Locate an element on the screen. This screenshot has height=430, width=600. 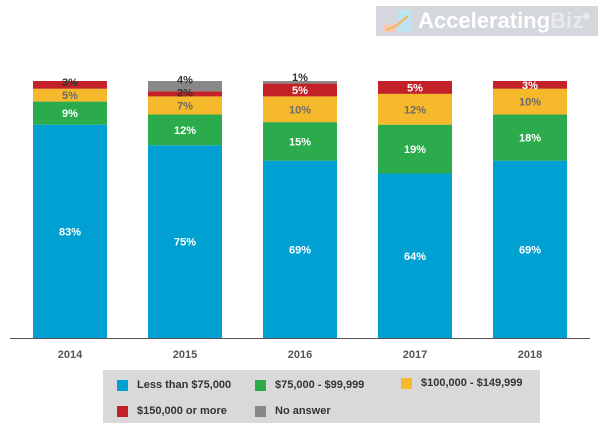
legend-item: $100,000 - $149,999 is located at coordinates (462, 383).